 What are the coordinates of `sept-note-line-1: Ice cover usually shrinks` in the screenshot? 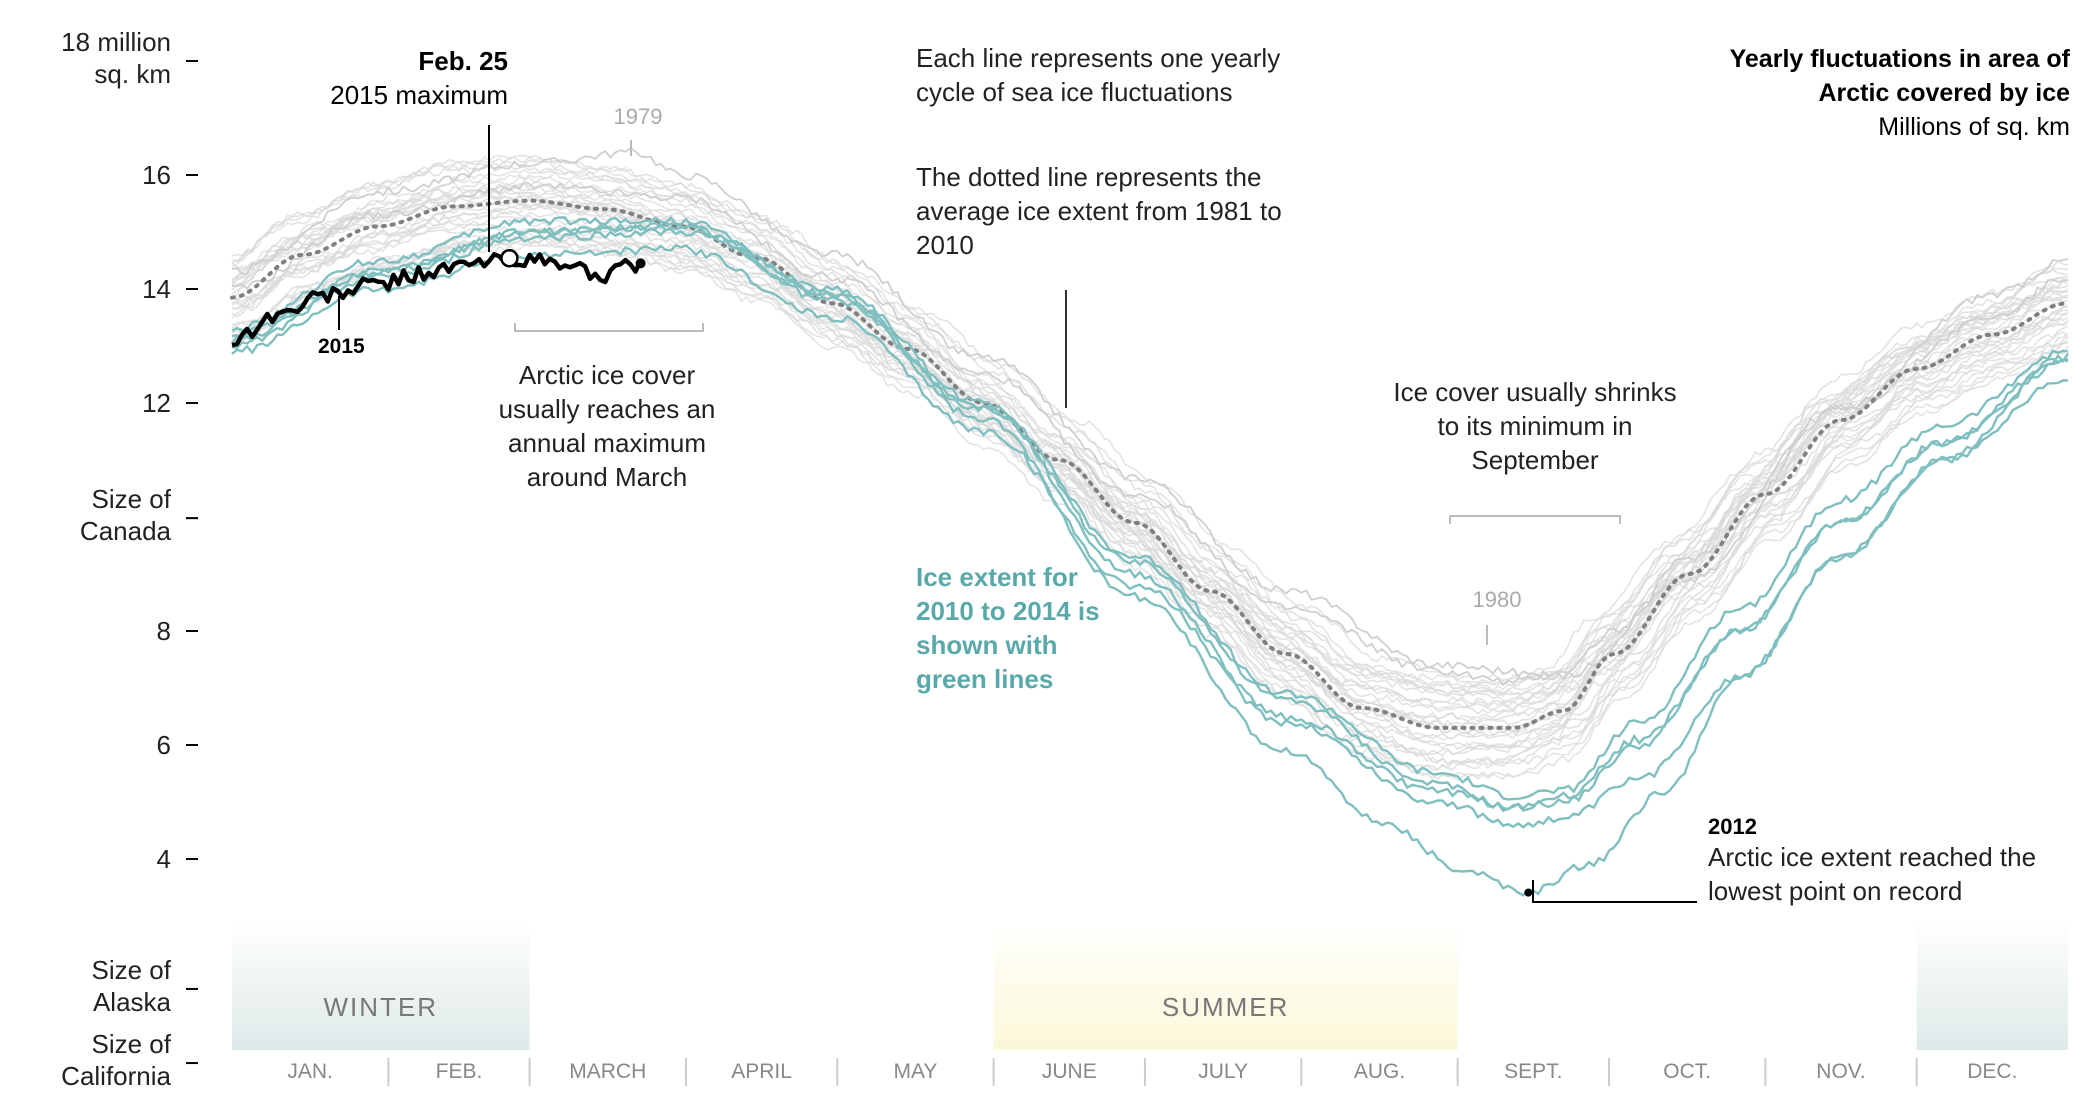 It's located at (1534, 392).